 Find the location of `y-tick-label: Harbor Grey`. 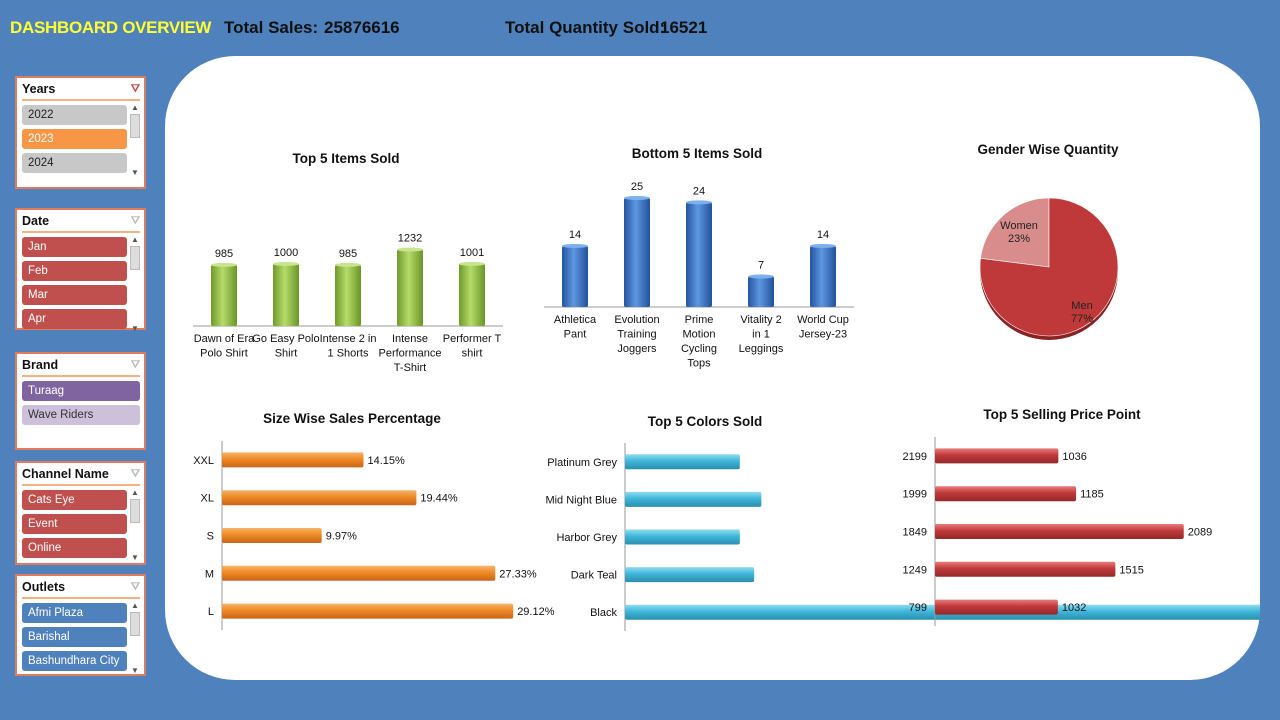

y-tick-label: Harbor Grey is located at coordinates (586, 538).